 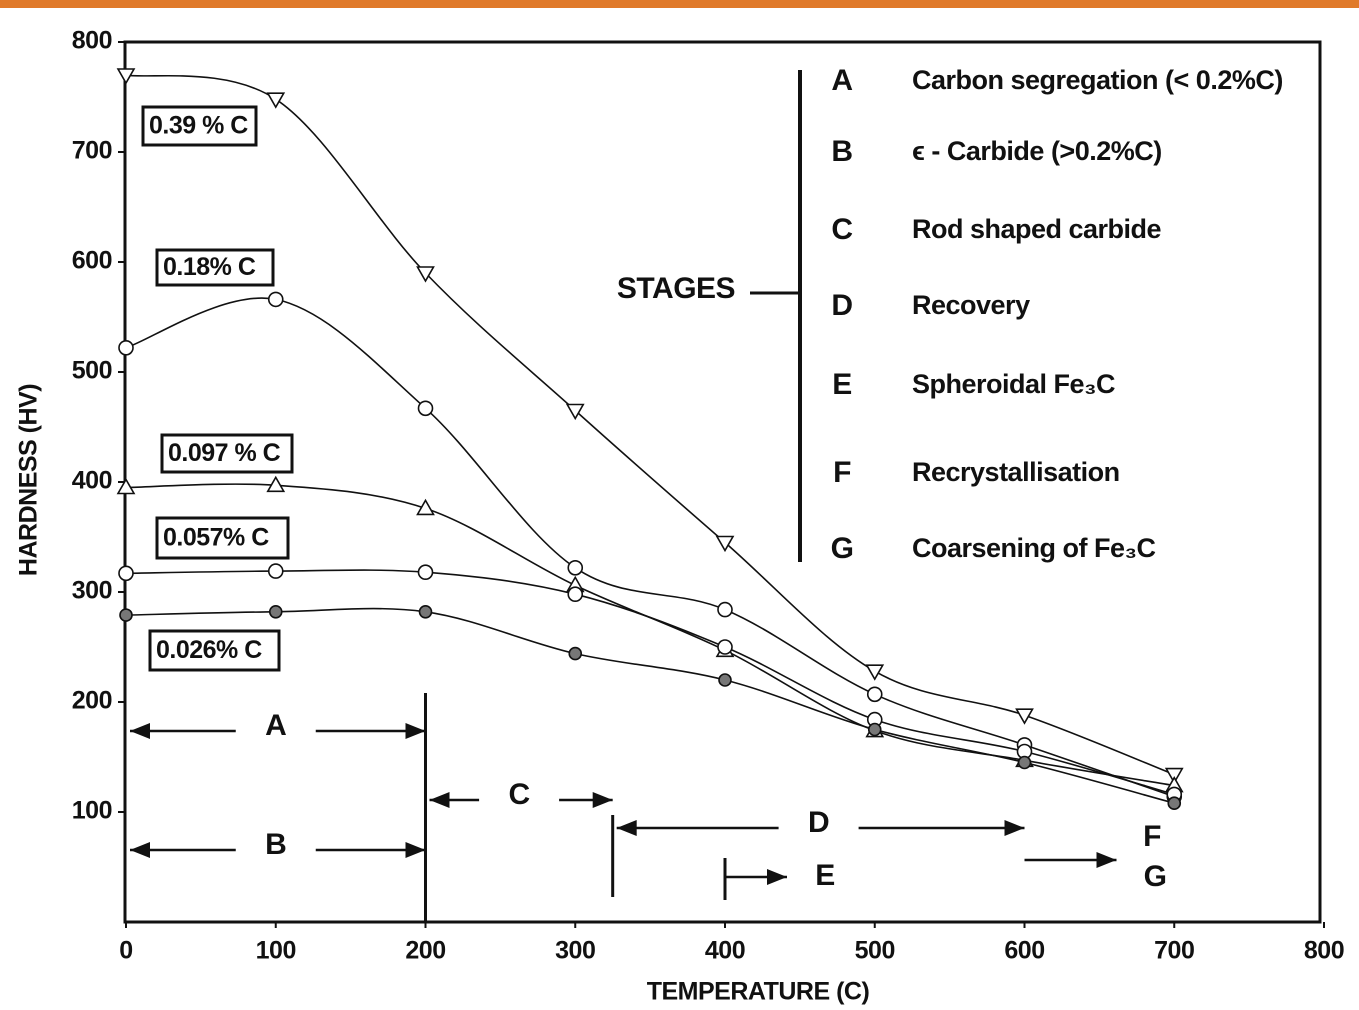 I want to click on stage-letter: B, so click(x=841, y=151).